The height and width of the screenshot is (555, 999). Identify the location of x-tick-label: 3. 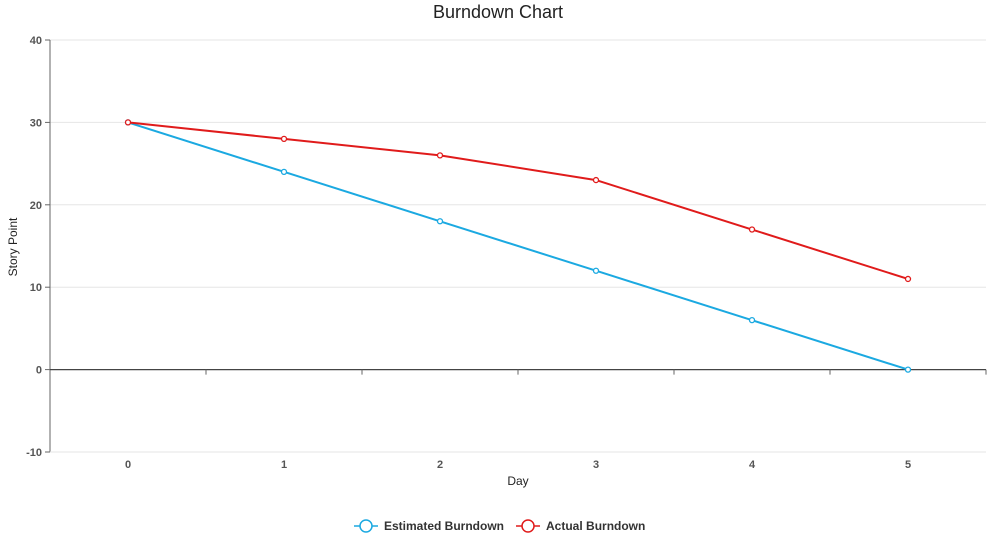
(596, 465).